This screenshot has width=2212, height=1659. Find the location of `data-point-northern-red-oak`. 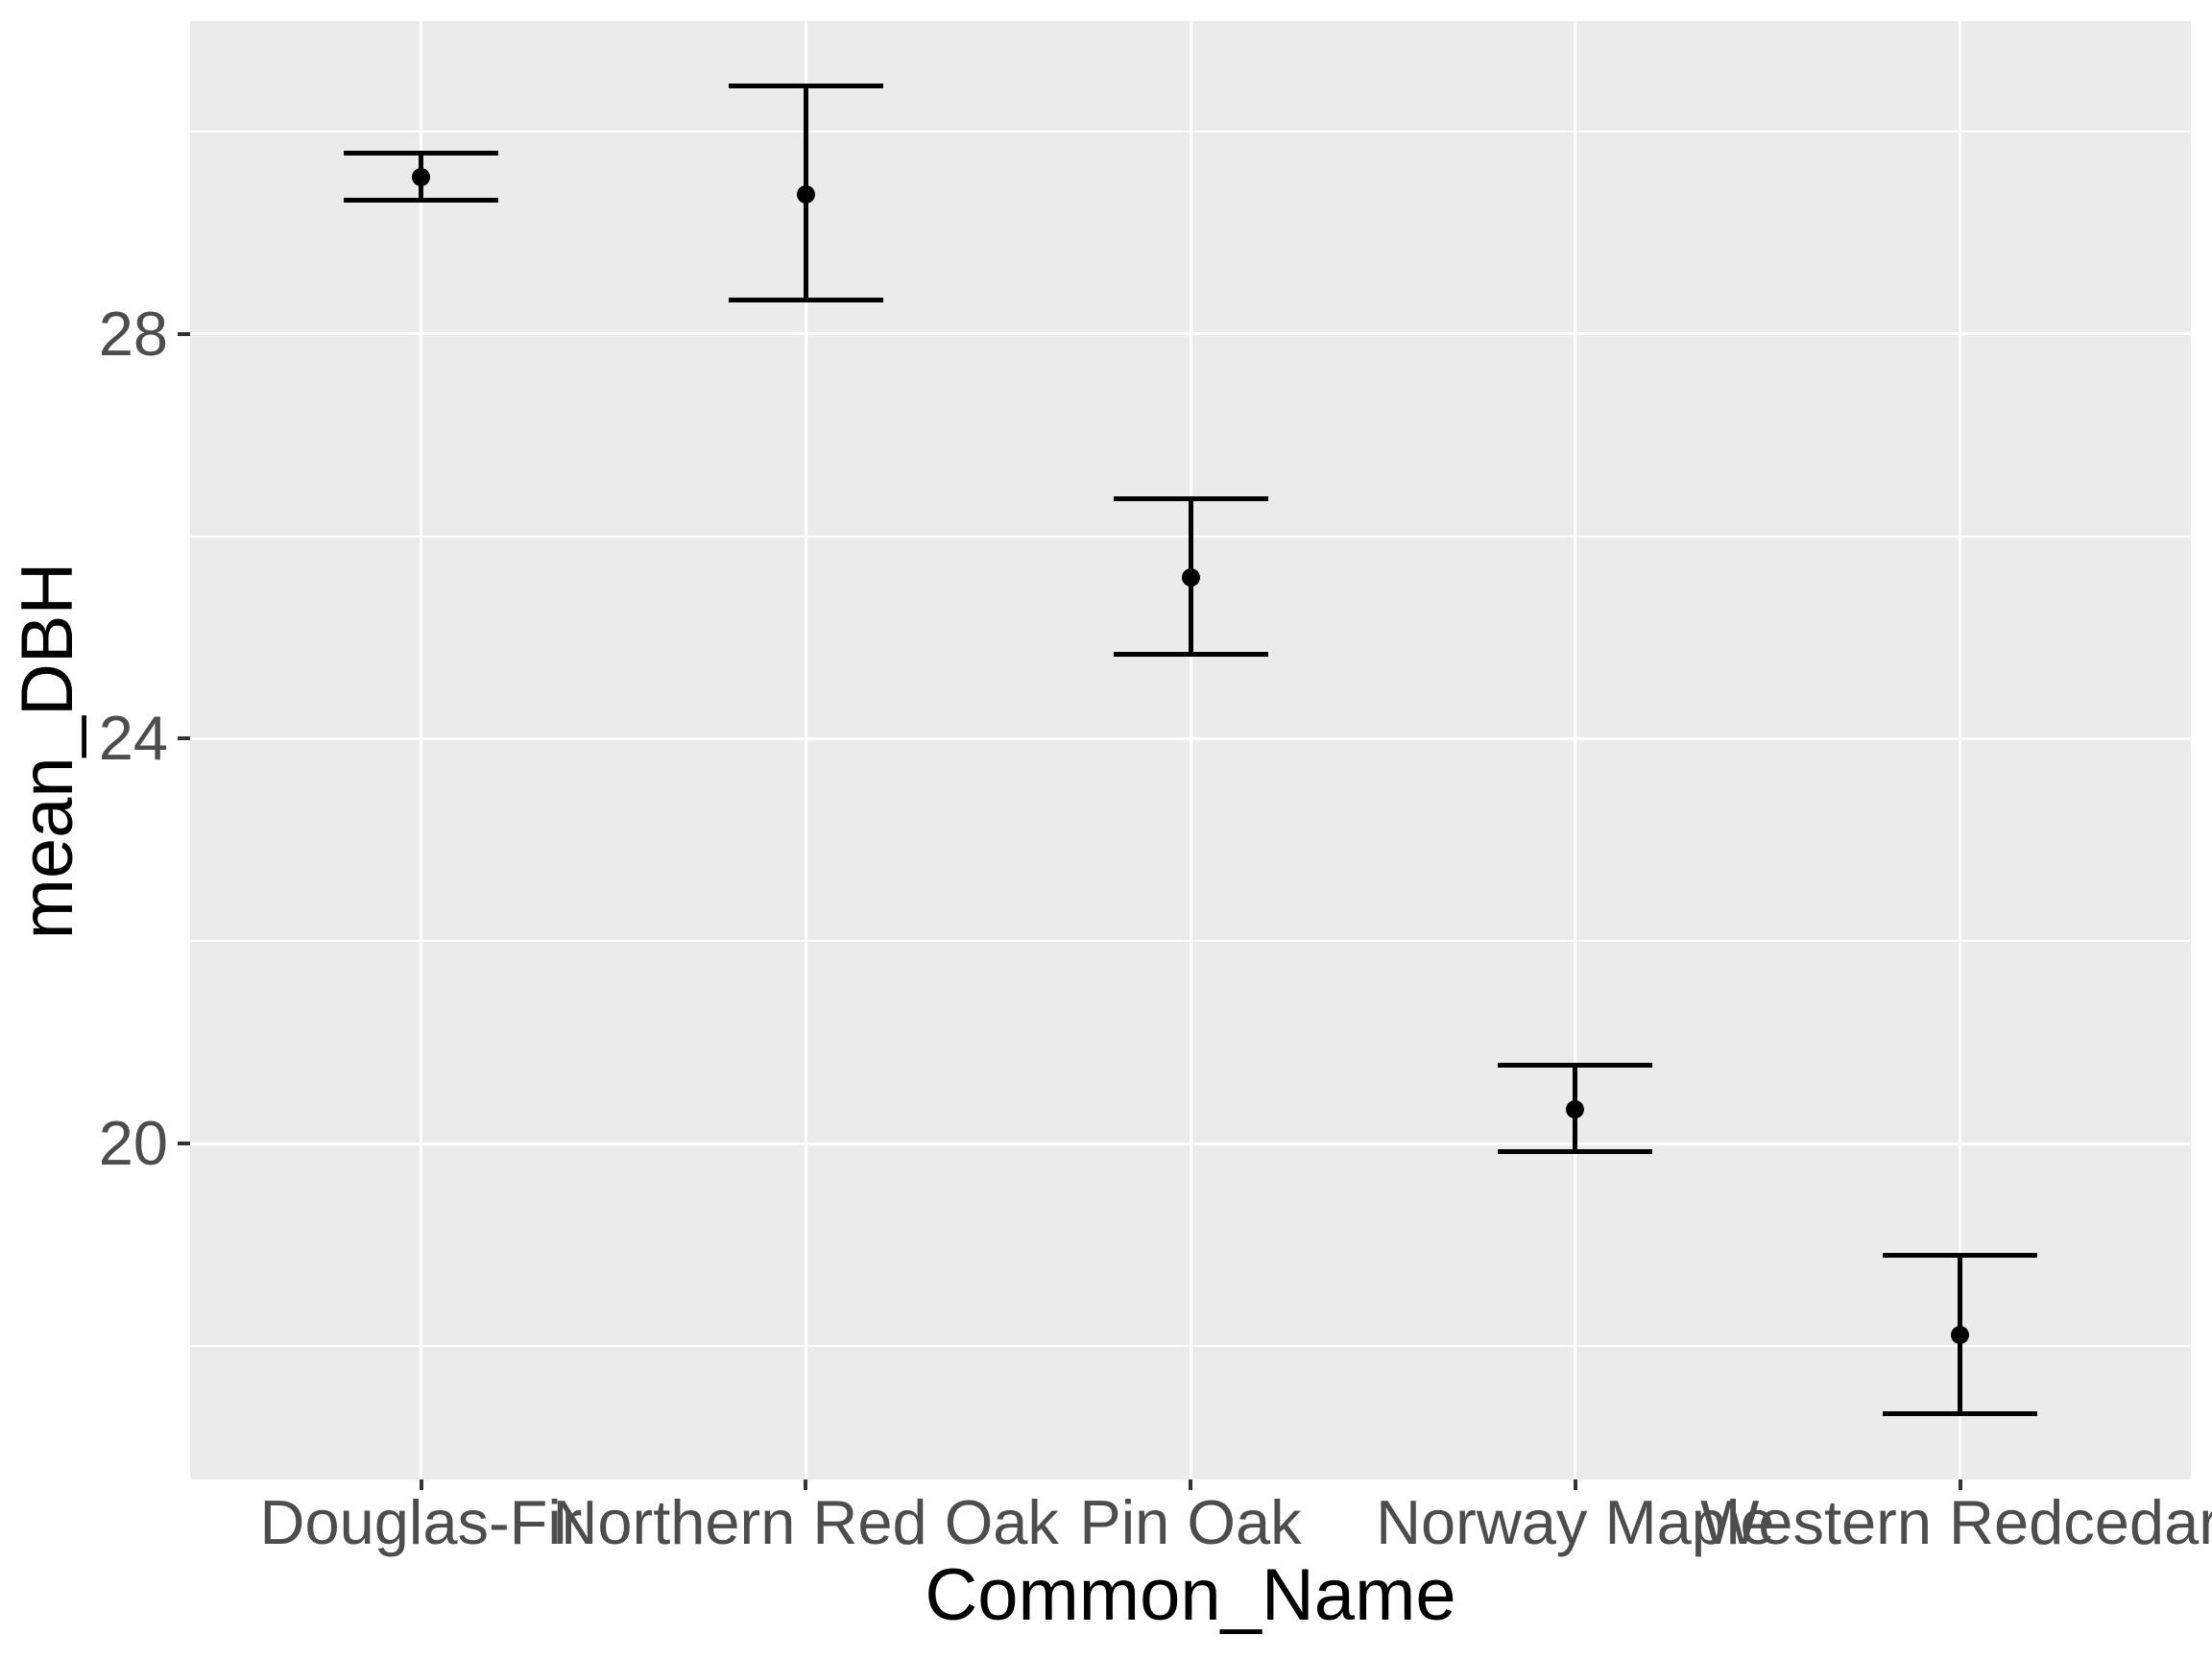

data-point-northern-red-oak is located at coordinates (805, 194).